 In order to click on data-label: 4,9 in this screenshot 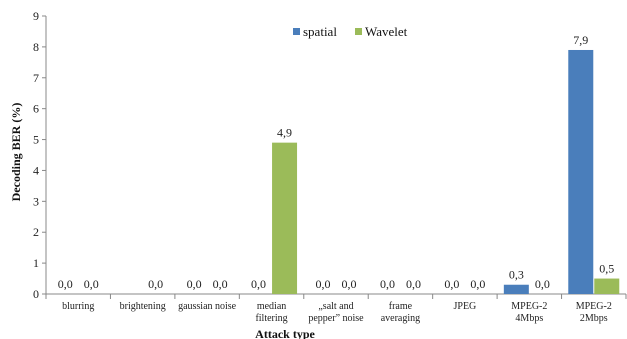, I will do `click(284, 133)`.